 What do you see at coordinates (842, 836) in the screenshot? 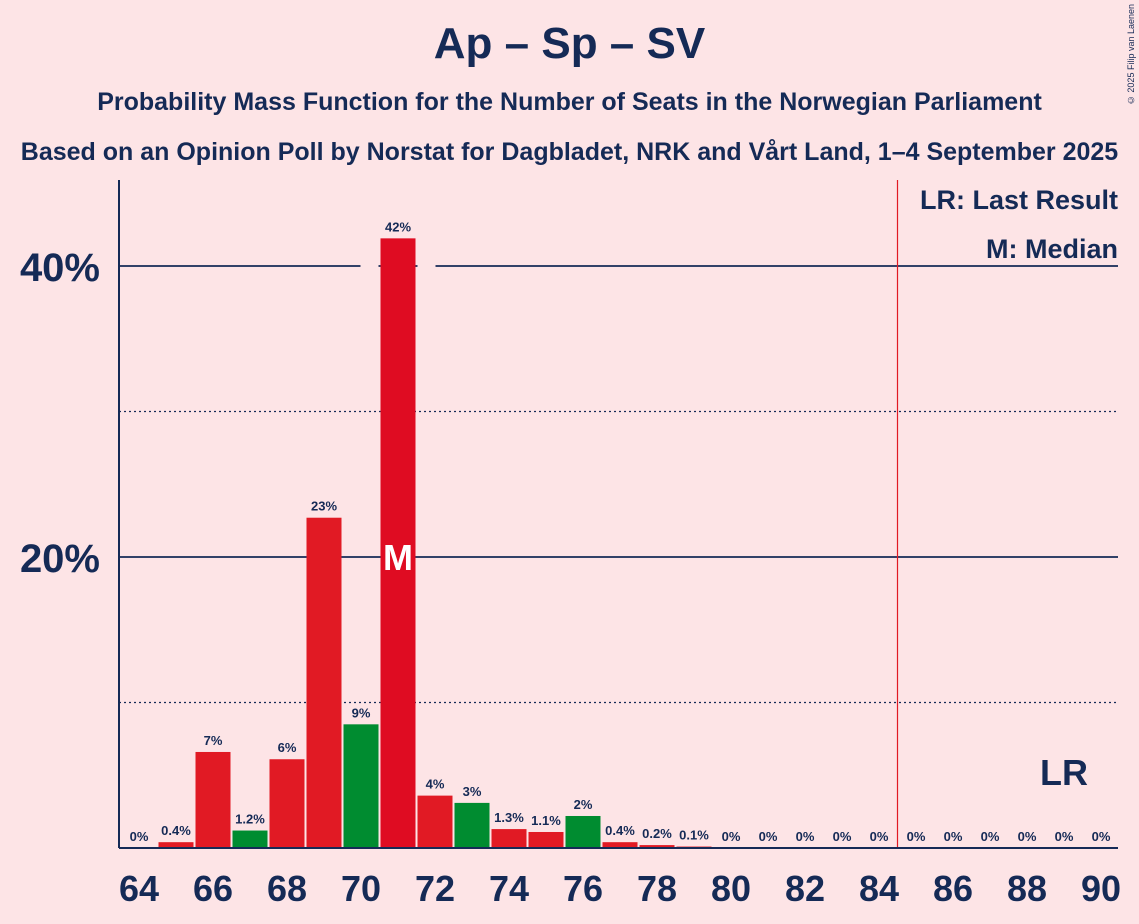
I see `data-label-seat-83: 0%` at bounding box center [842, 836].